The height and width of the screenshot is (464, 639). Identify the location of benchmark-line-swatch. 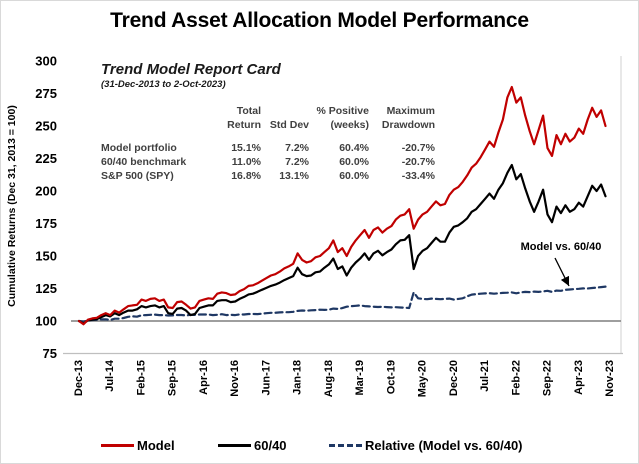
(234, 445).